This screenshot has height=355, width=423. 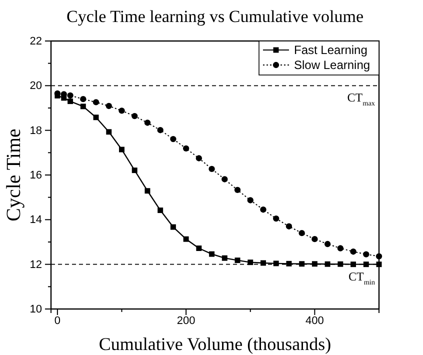 What do you see at coordinates (57, 320) in the screenshot?
I see `x-tick-label: 0` at bounding box center [57, 320].